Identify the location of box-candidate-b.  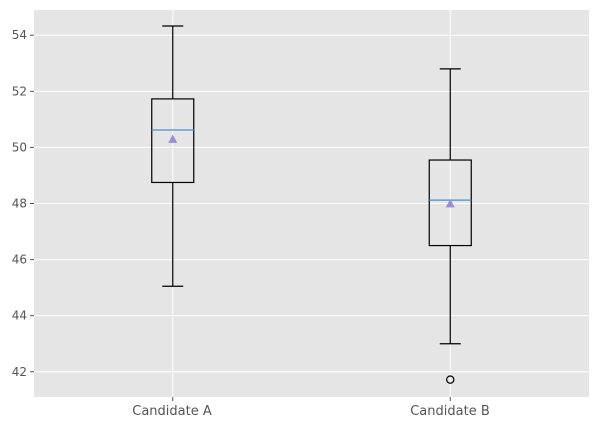
(450, 226).